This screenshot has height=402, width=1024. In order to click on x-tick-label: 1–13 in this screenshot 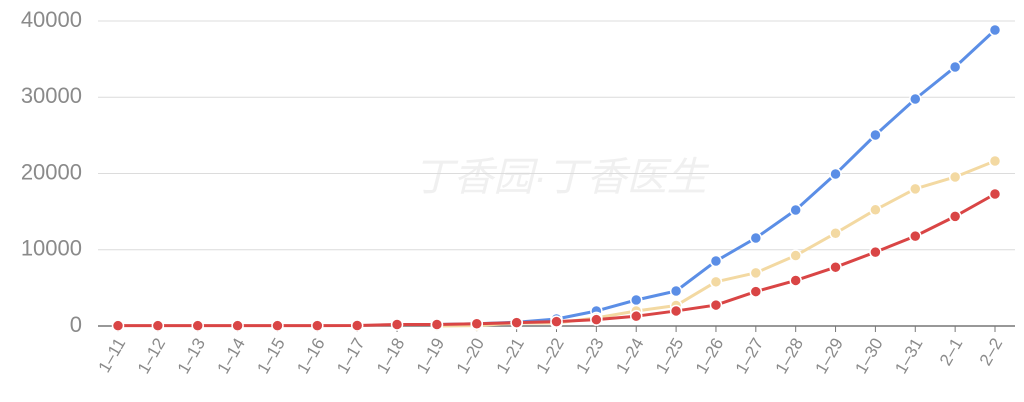, I will do `click(191, 356)`.